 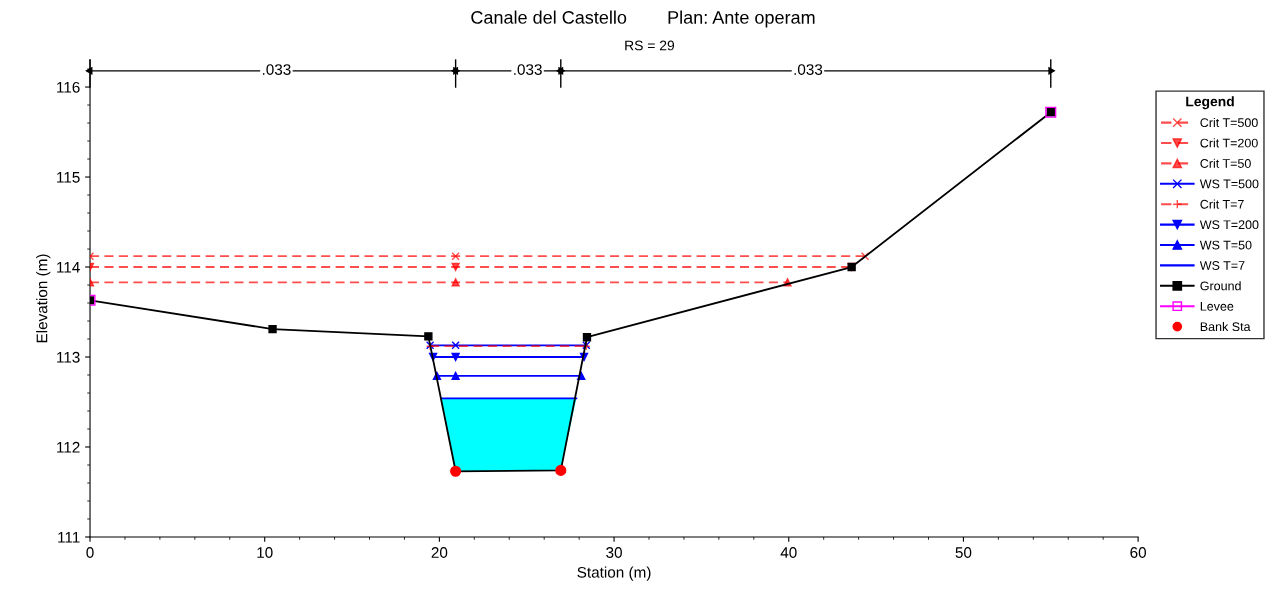 I want to click on legend-label: Crit T=200, so click(x=1229, y=143).